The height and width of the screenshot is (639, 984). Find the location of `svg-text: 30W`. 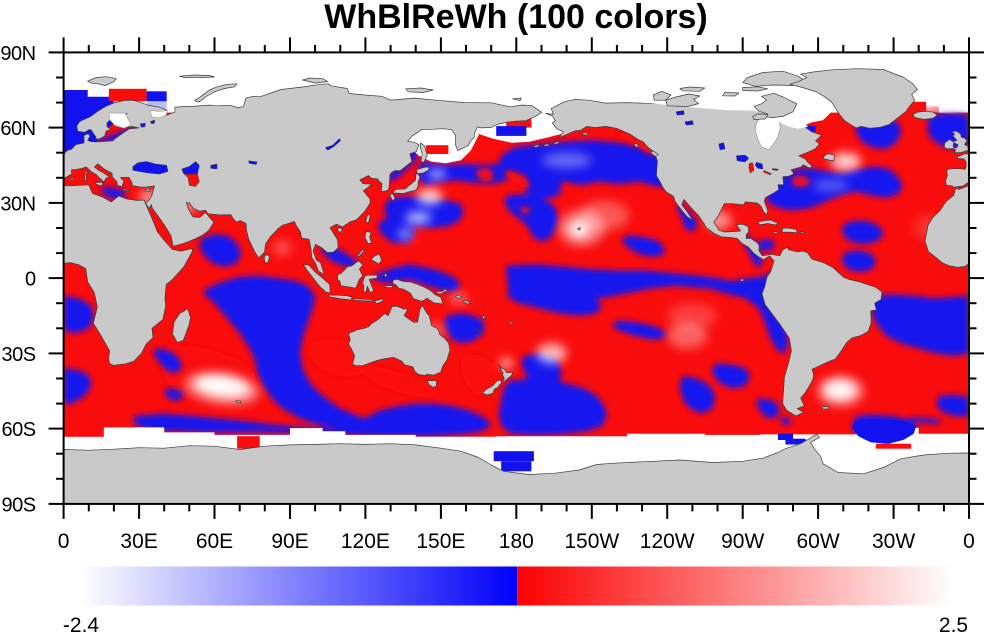

svg-text: 30W is located at coordinates (893, 541).